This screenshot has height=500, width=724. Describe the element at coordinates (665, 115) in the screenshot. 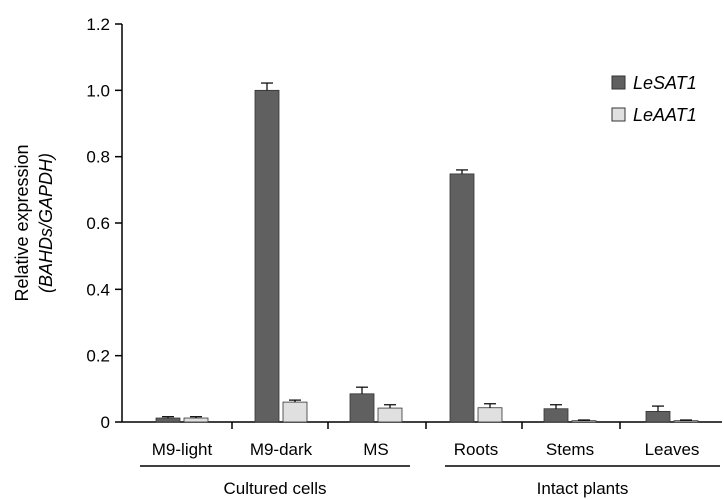

I see `legend-label-LeAAT1: LeAAT1` at that location.